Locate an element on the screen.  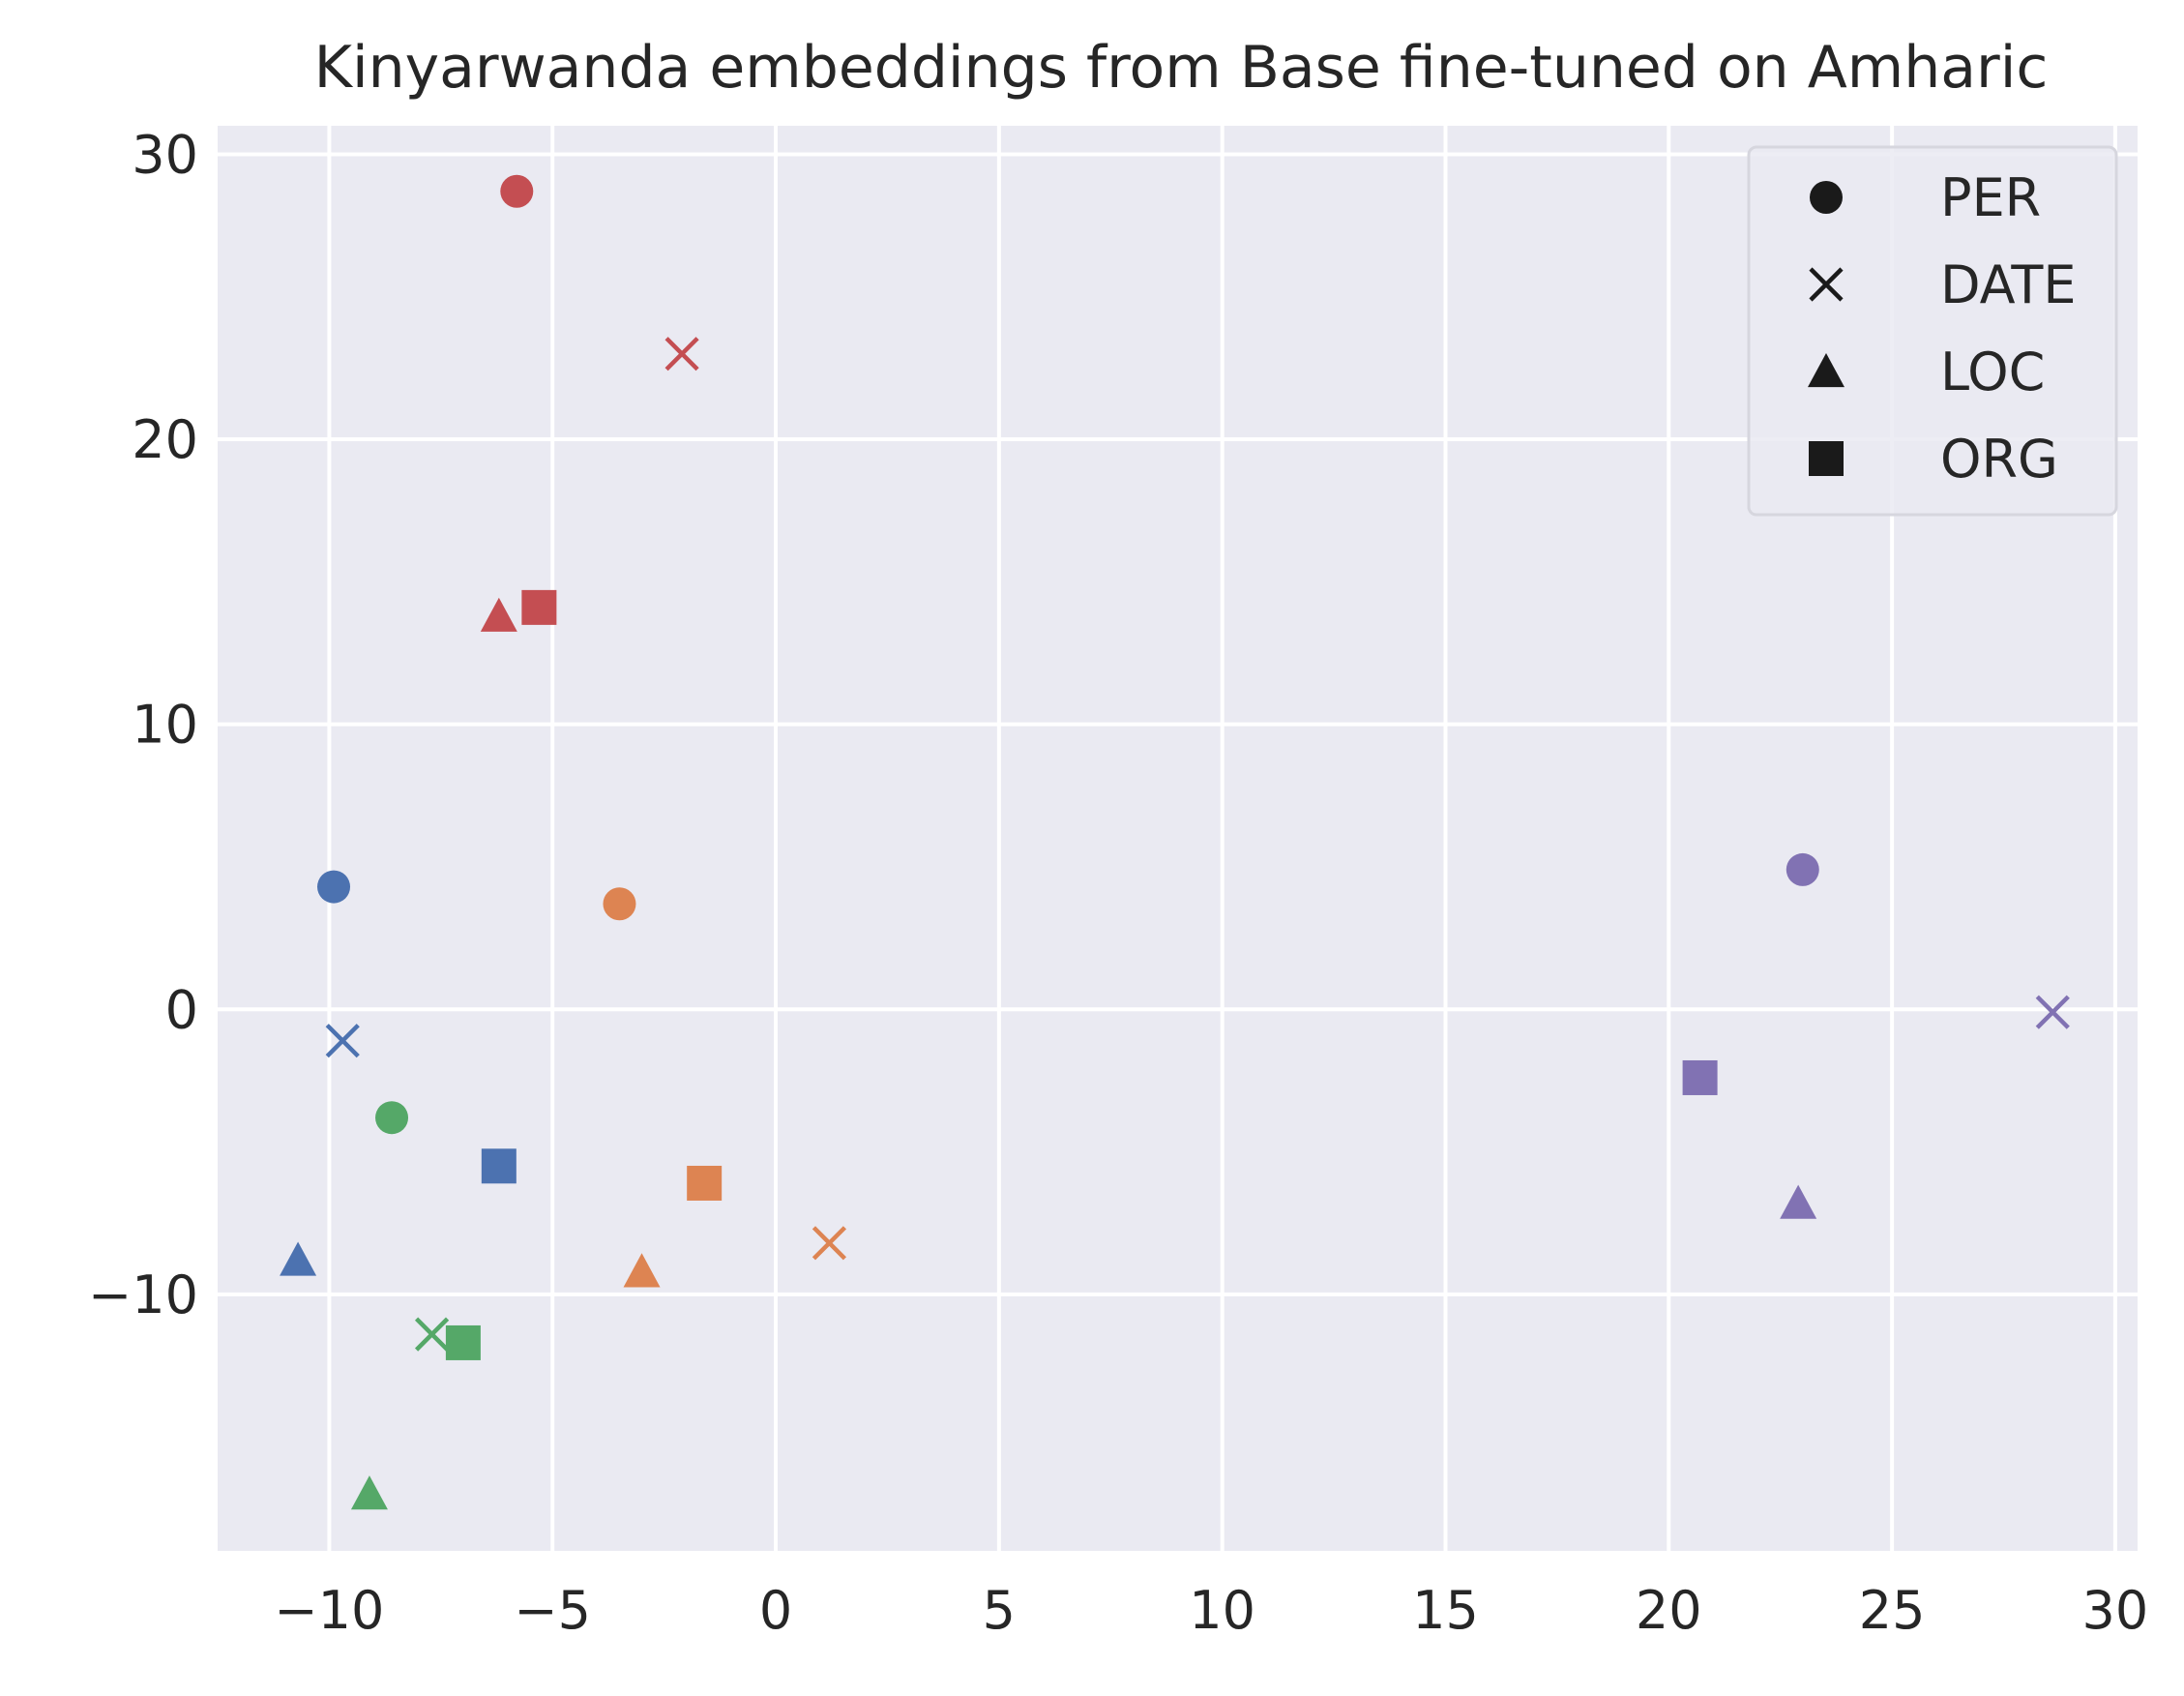
legend-marker-triangle is located at coordinates (1827, 370).